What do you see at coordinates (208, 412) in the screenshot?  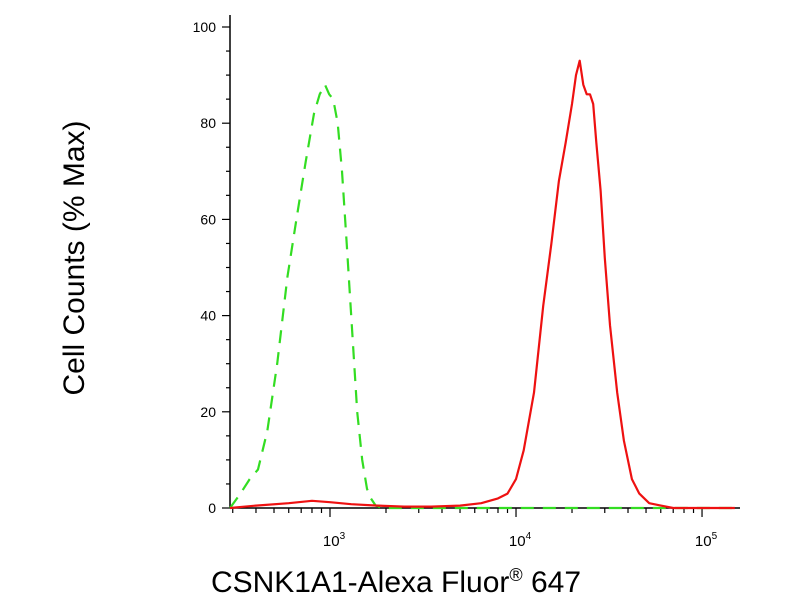 I see `y-tick-label: 20` at bounding box center [208, 412].